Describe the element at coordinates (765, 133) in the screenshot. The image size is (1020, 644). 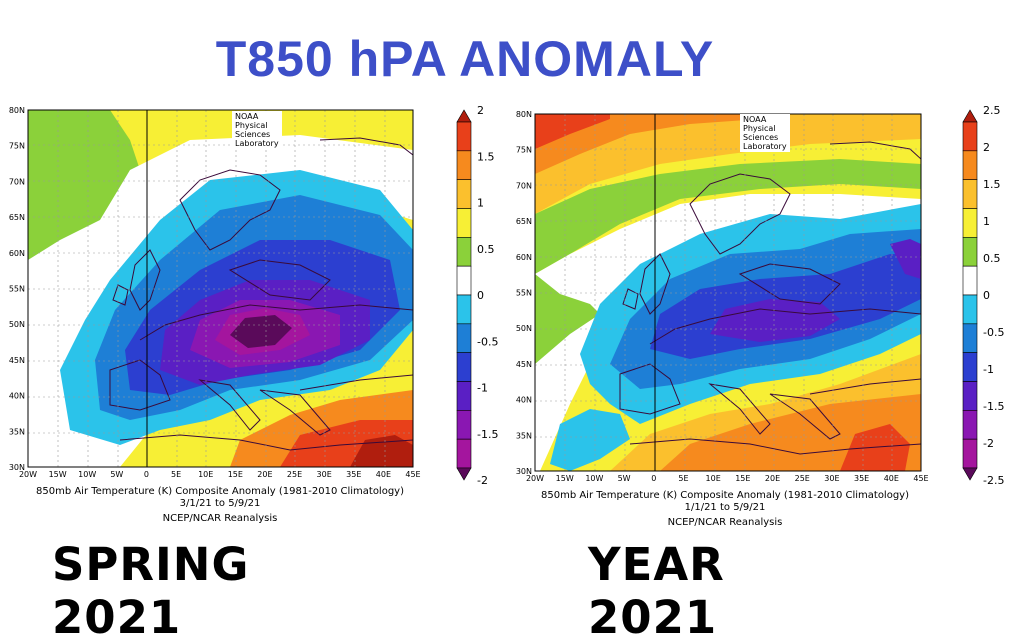
I see `year-credit: NOAA Physical Sciences Laboratory` at that location.